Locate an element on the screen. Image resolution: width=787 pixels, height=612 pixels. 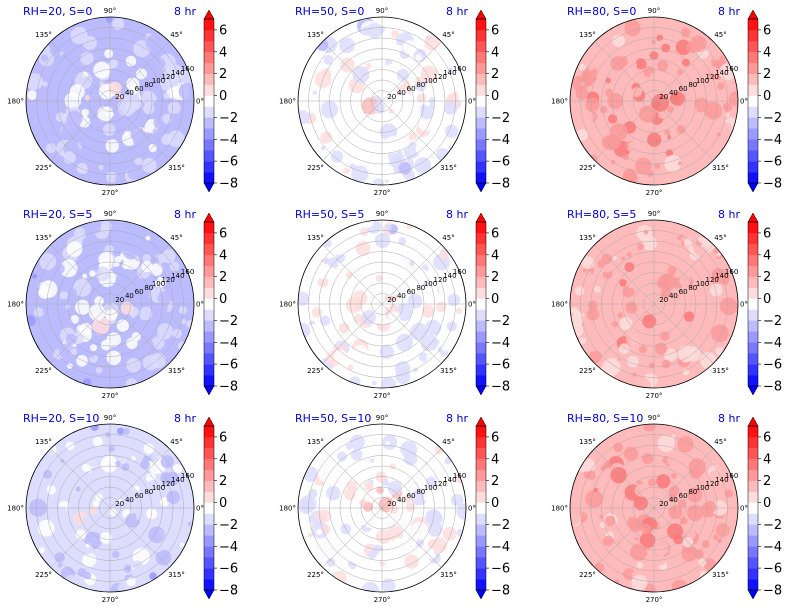
radial-tick-label: 160 is located at coordinates (187, 476).